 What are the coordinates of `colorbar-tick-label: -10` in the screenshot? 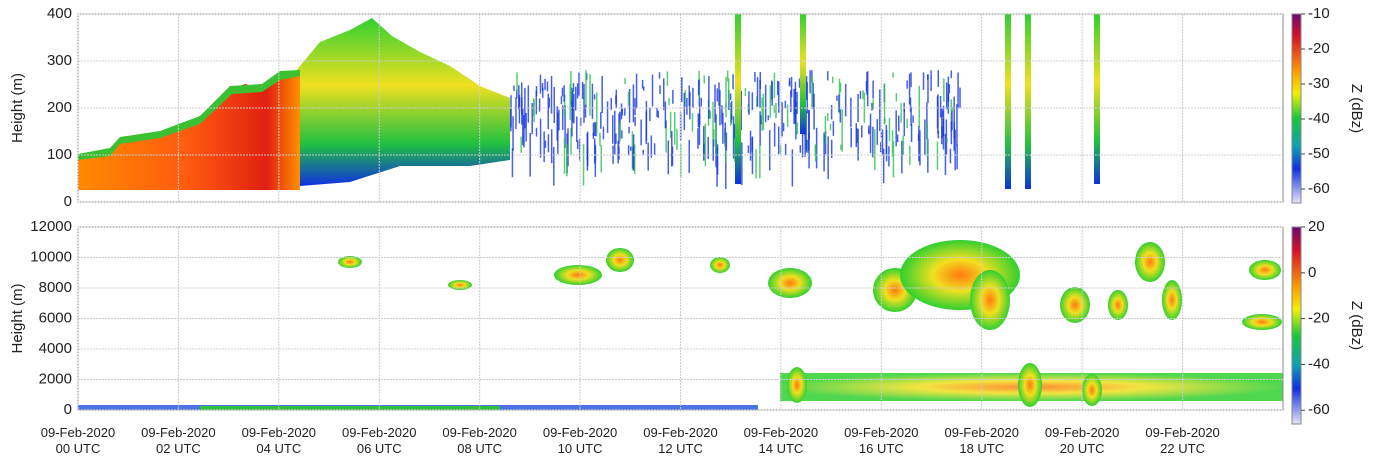 It's located at (1319, 13).